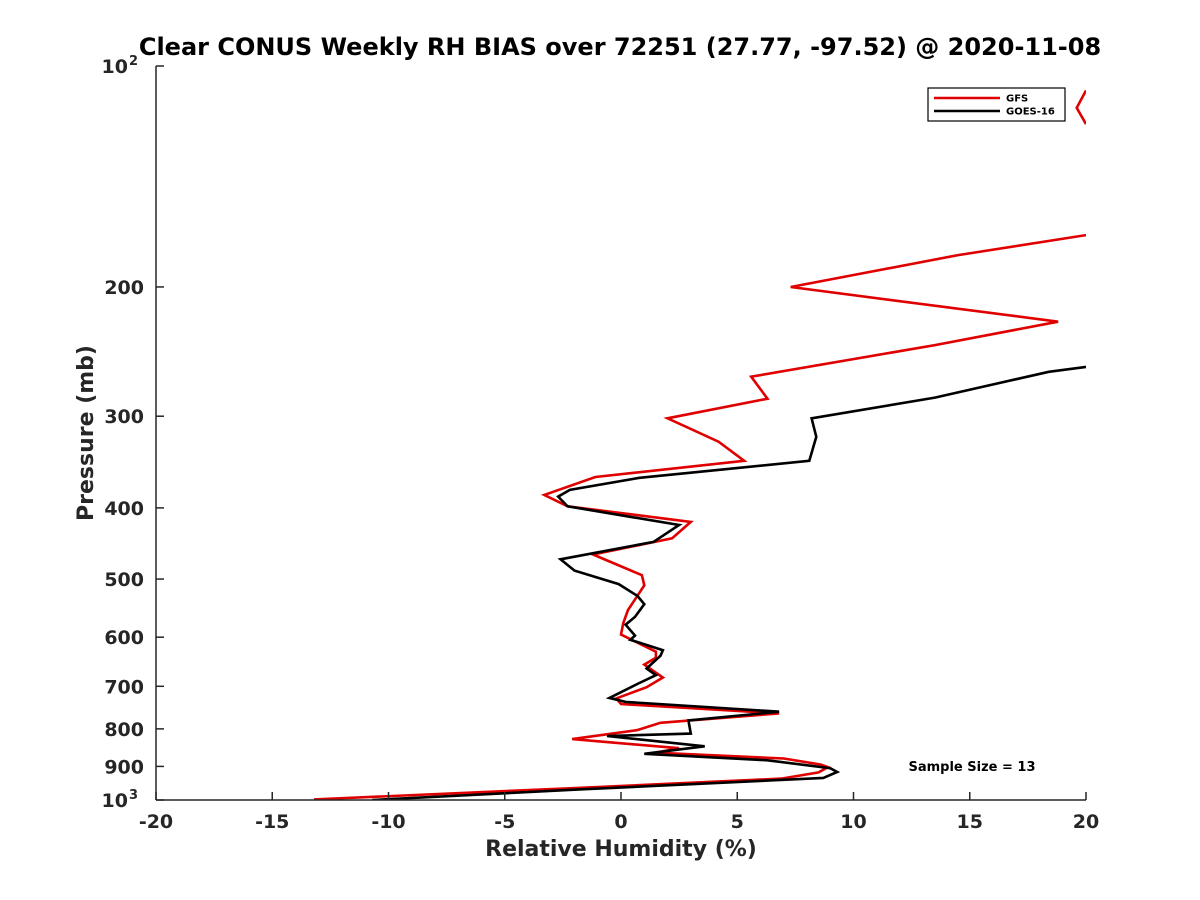 This screenshot has width=1200, height=900. What do you see at coordinates (272, 822) in the screenshot?
I see `x-tick-label: -15` at bounding box center [272, 822].